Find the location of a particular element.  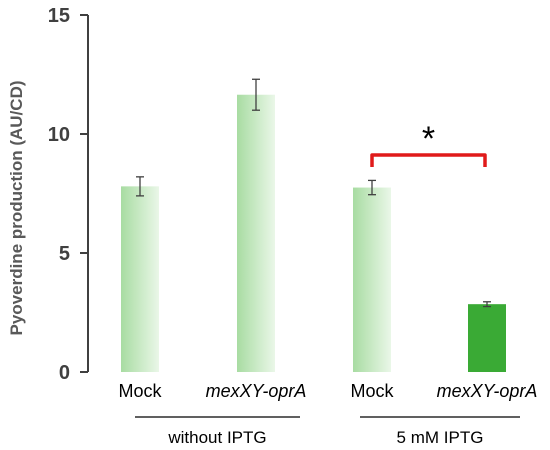

category-labels: Mock mexXY-oprA Mock mexXY-oprA is located at coordinates (327, 391).